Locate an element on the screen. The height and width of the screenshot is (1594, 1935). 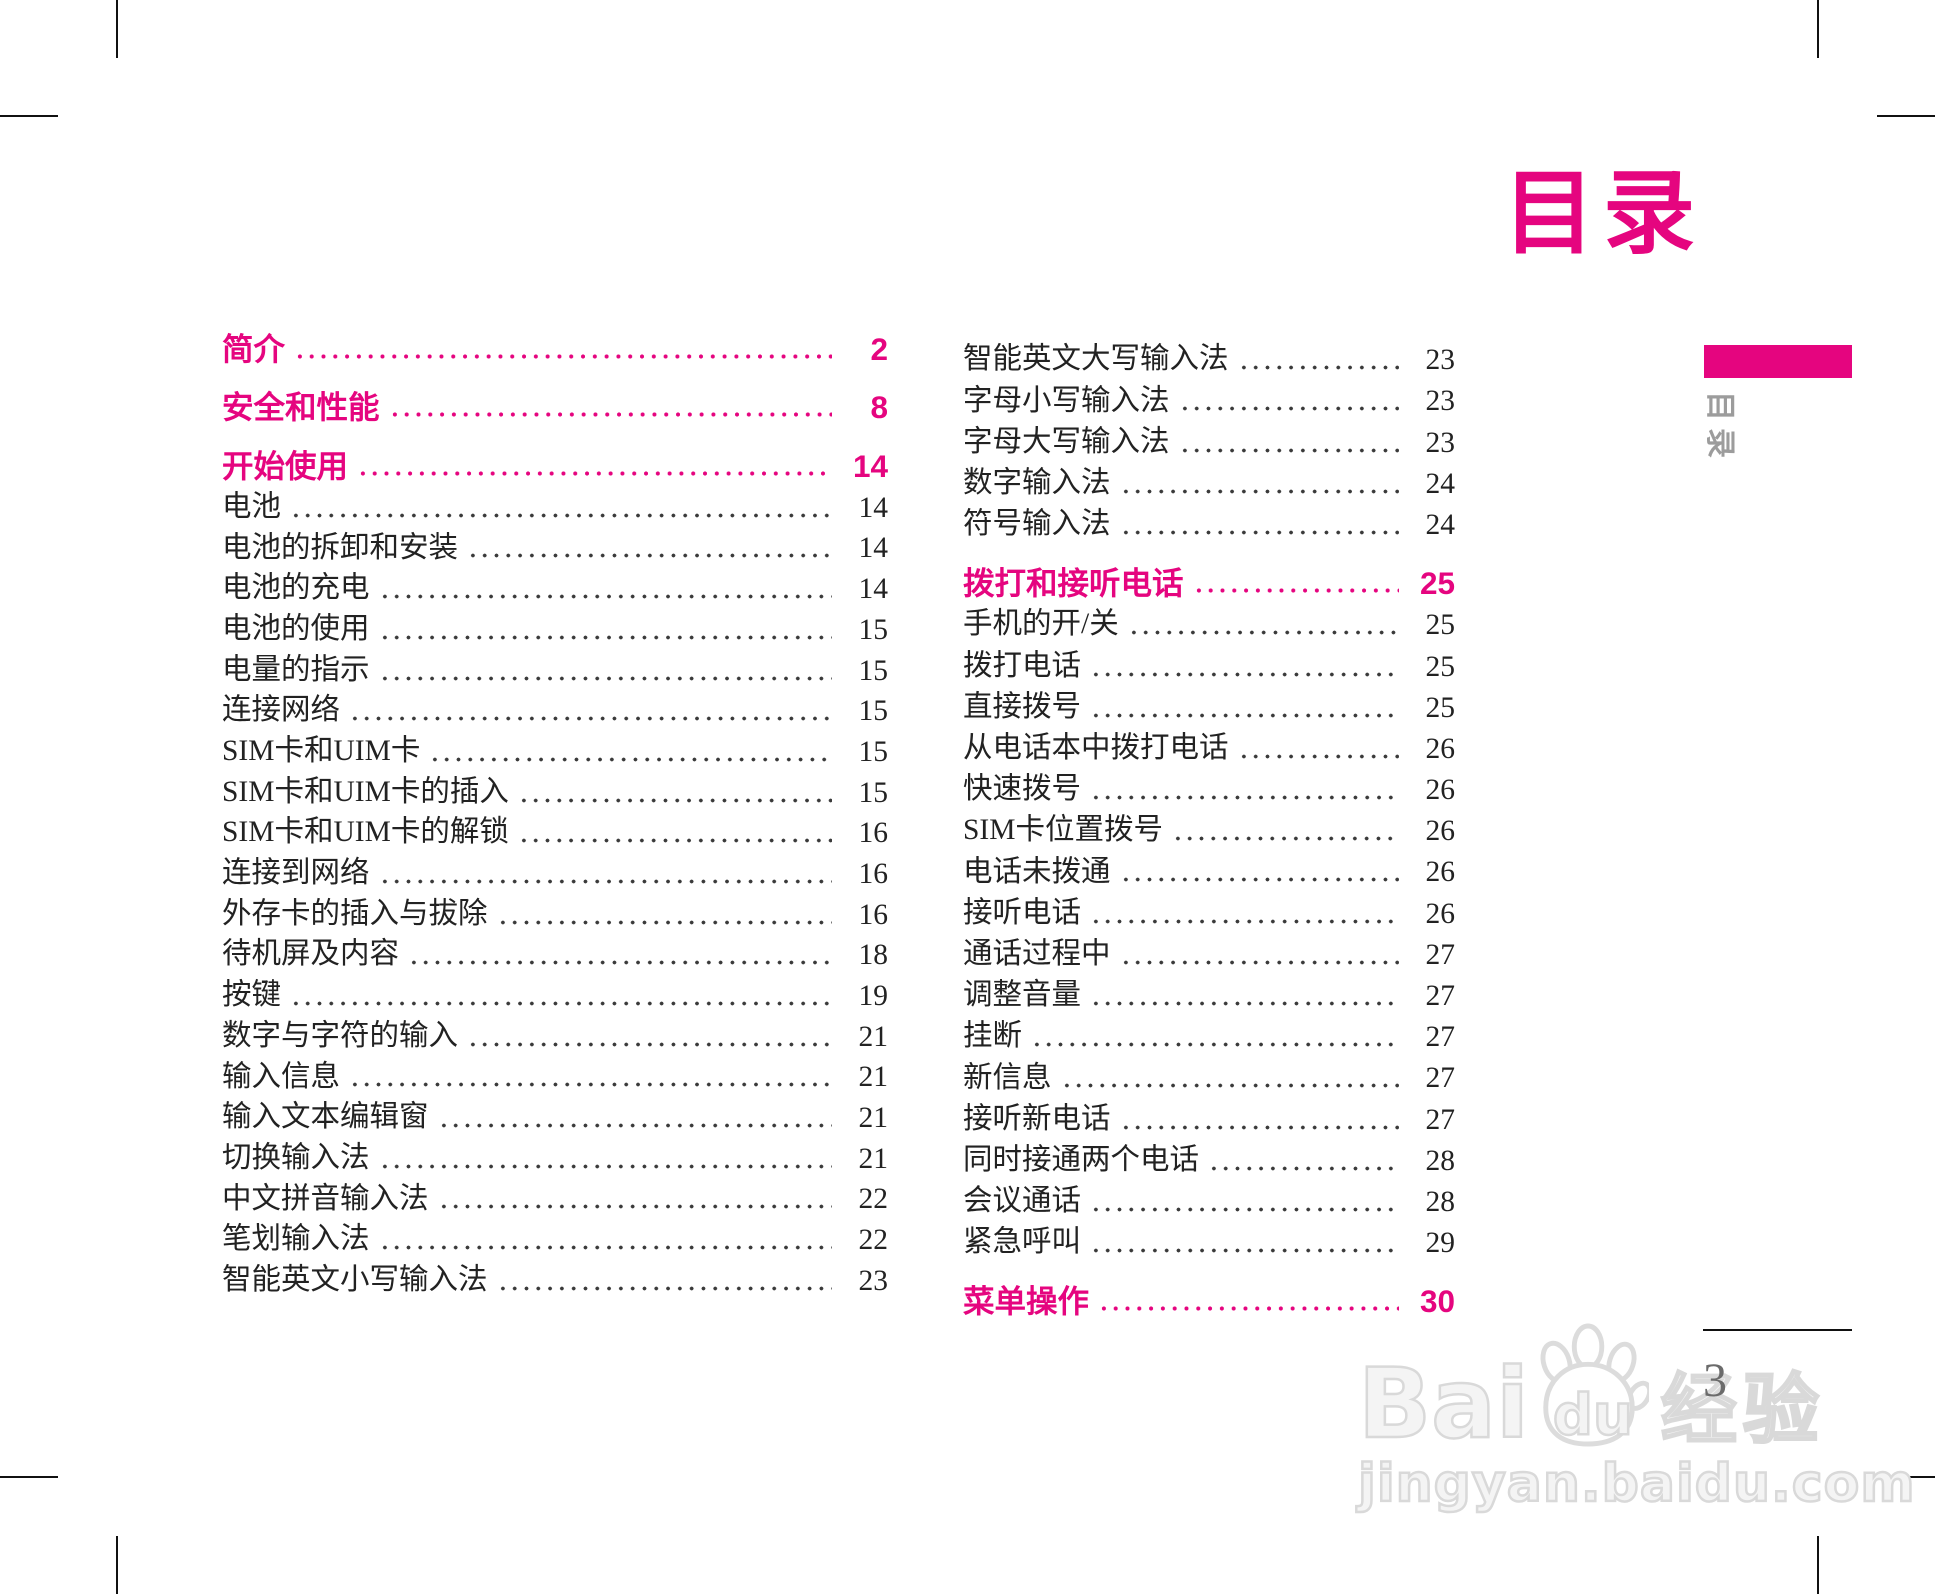
toc-entry-label: 连接到网络 is located at coordinates (296, 873).